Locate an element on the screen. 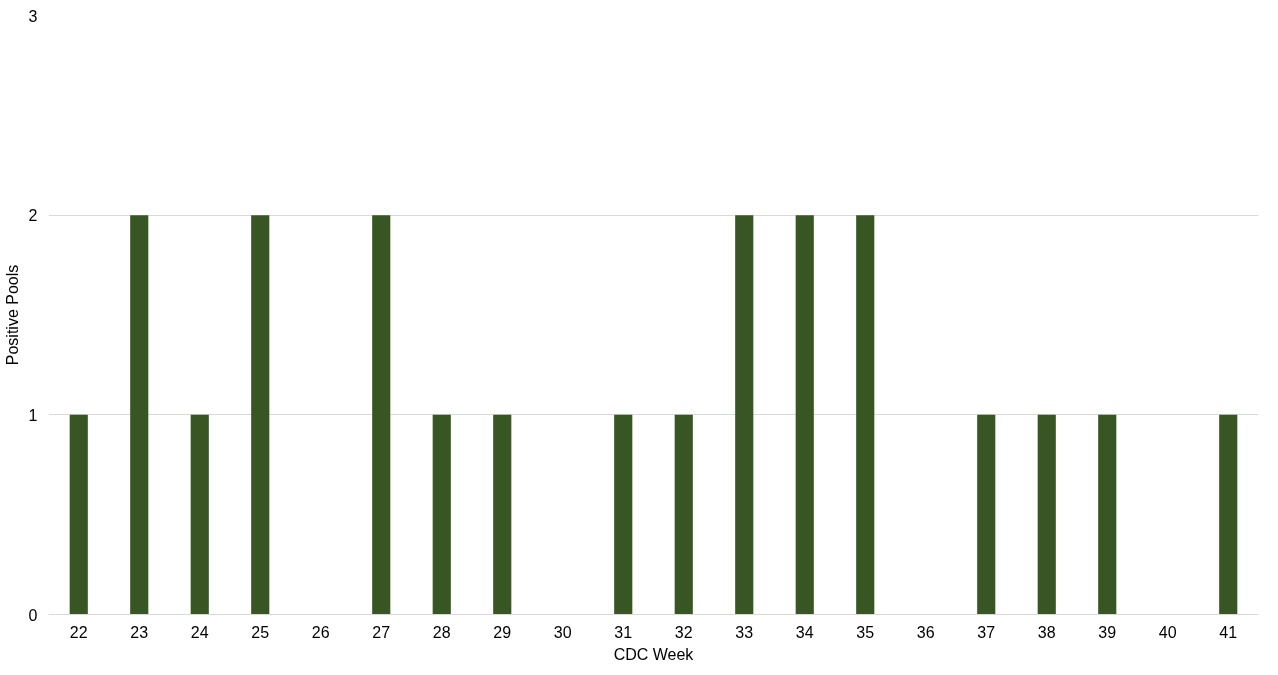 This screenshot has width=1278, height=675. x-tick-label: 31 is located at coordinates (623, 632).